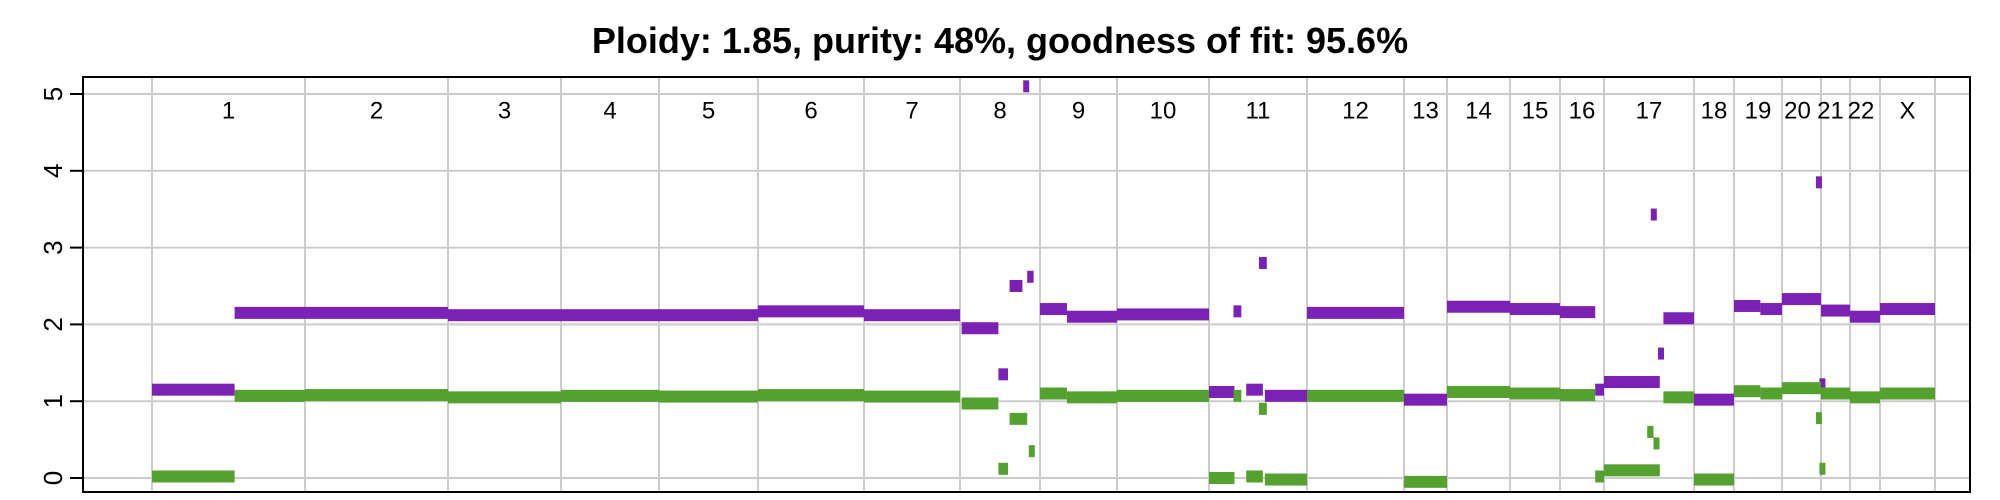 This screenshot has width=2000, height=500. Describe the element at coordinates (1478, 110) in the screenshot. I see `chromosome-label-14: 14` at that location.